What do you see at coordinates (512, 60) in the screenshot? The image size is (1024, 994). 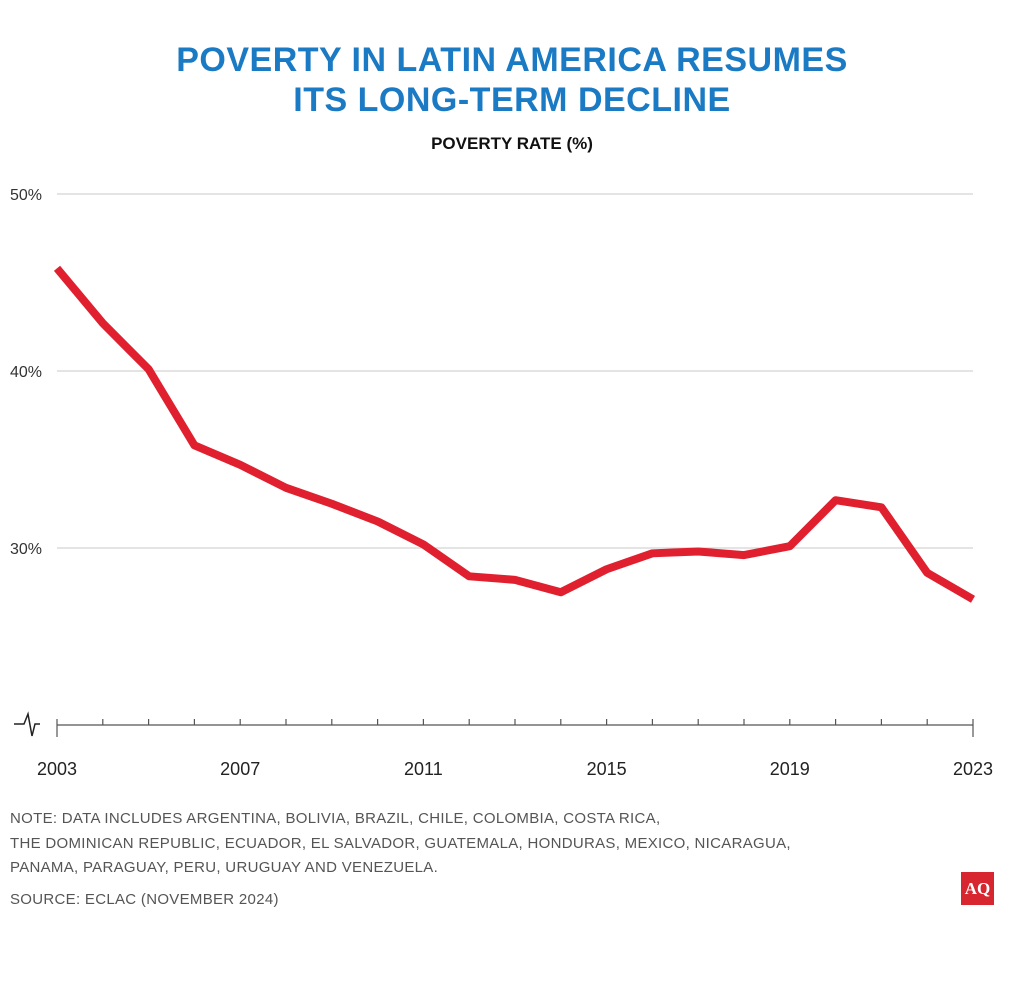 I see `title-line-1: POVERTY IN LATIN AMERICA RESUMES` at bounding box center [512, 60].